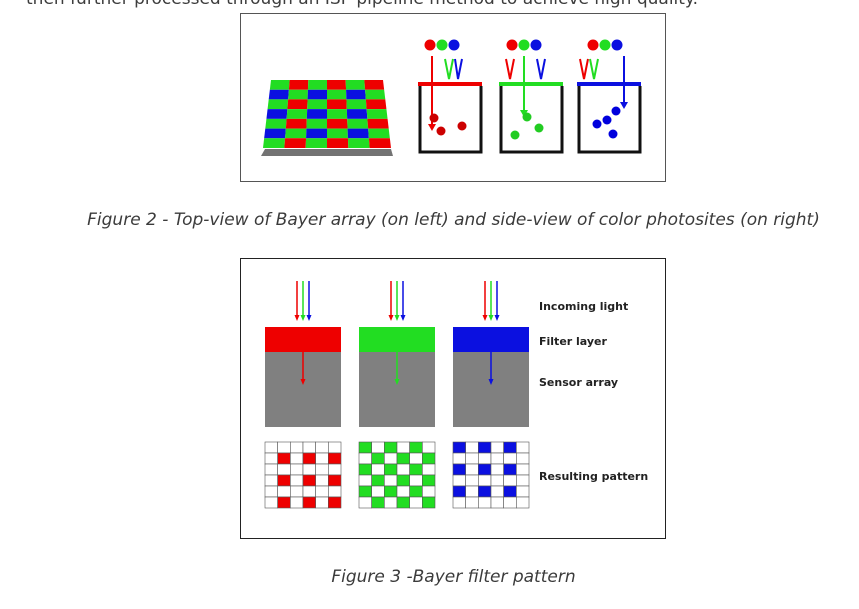  Describe the element at coordinates (593, 476) in the screenshot. I see `label-resulting-pattern: Resulting pattern` at that location.